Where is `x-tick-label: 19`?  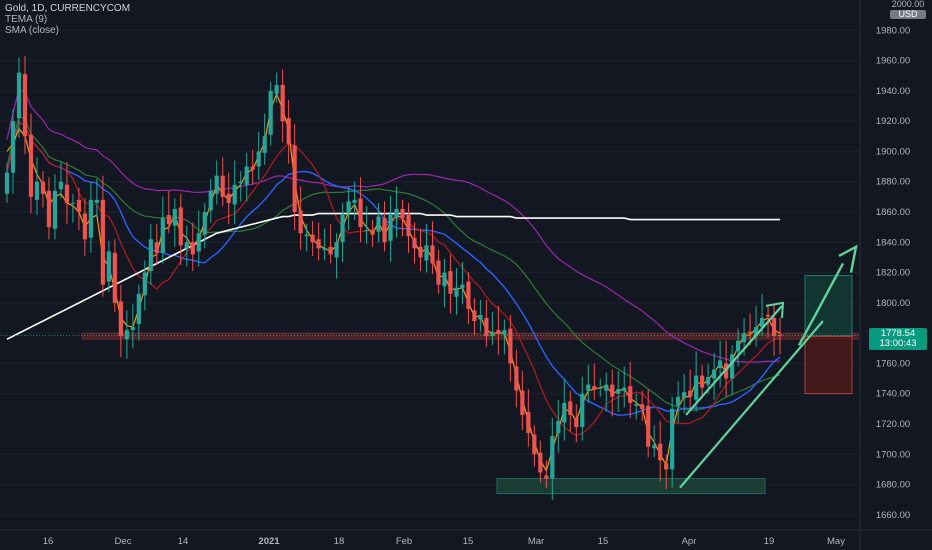
x-tick-label: 19 is located at coordinates (769, 541).